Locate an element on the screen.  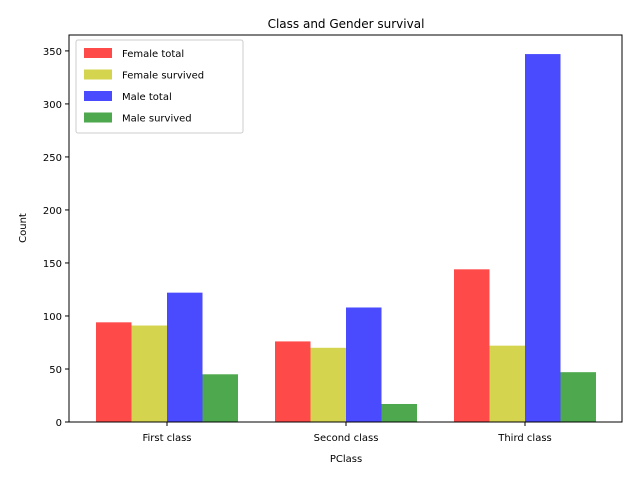
bar-male-survived-first-class is located at coordinates (220, 398).